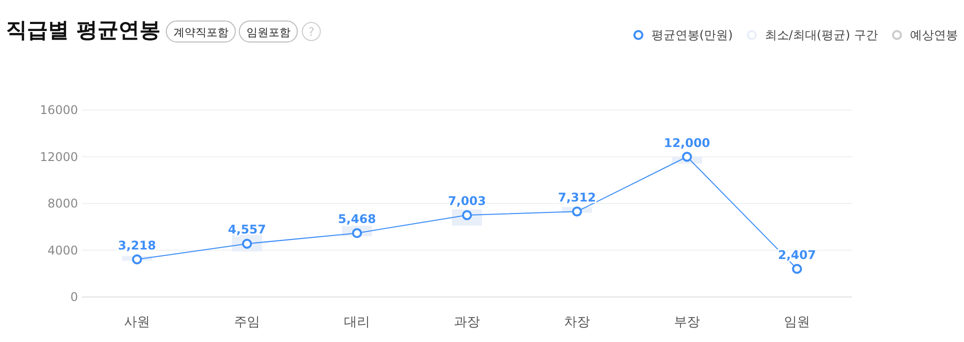 Image resolution: width=964 pixels, height=342 pixels. I want to click on badge: 계약직포함, so click(201, 31).